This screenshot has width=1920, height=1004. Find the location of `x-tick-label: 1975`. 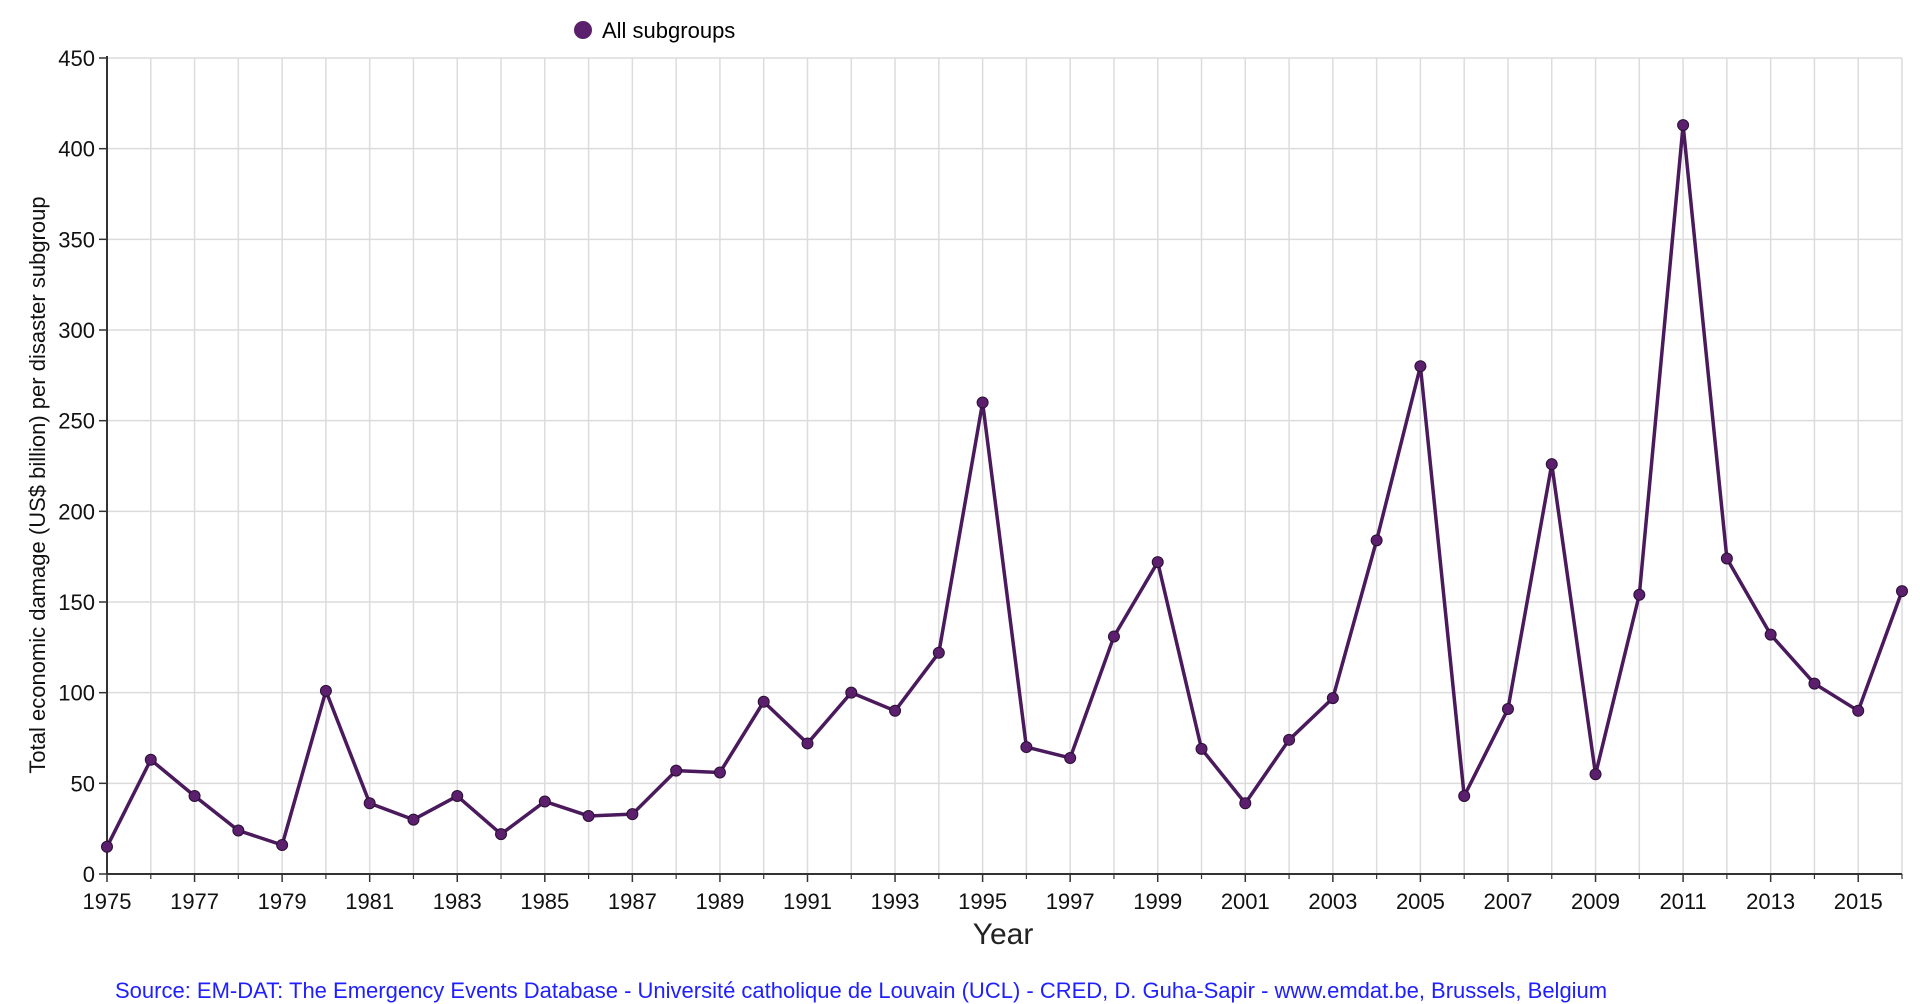

x-tick-label: 1975 is located at coordinates (107, 901).